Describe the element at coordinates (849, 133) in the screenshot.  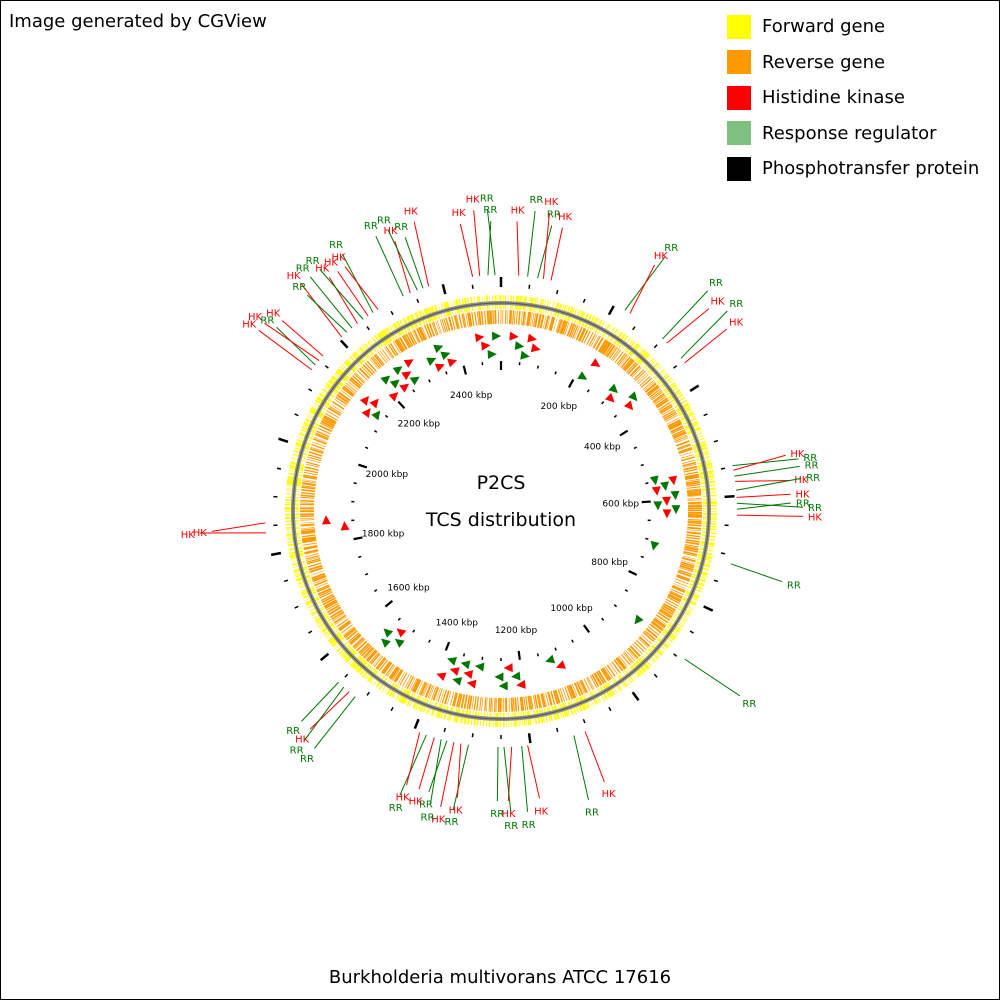
I see `legend-label-response-regulator: Response regulator` at that location.